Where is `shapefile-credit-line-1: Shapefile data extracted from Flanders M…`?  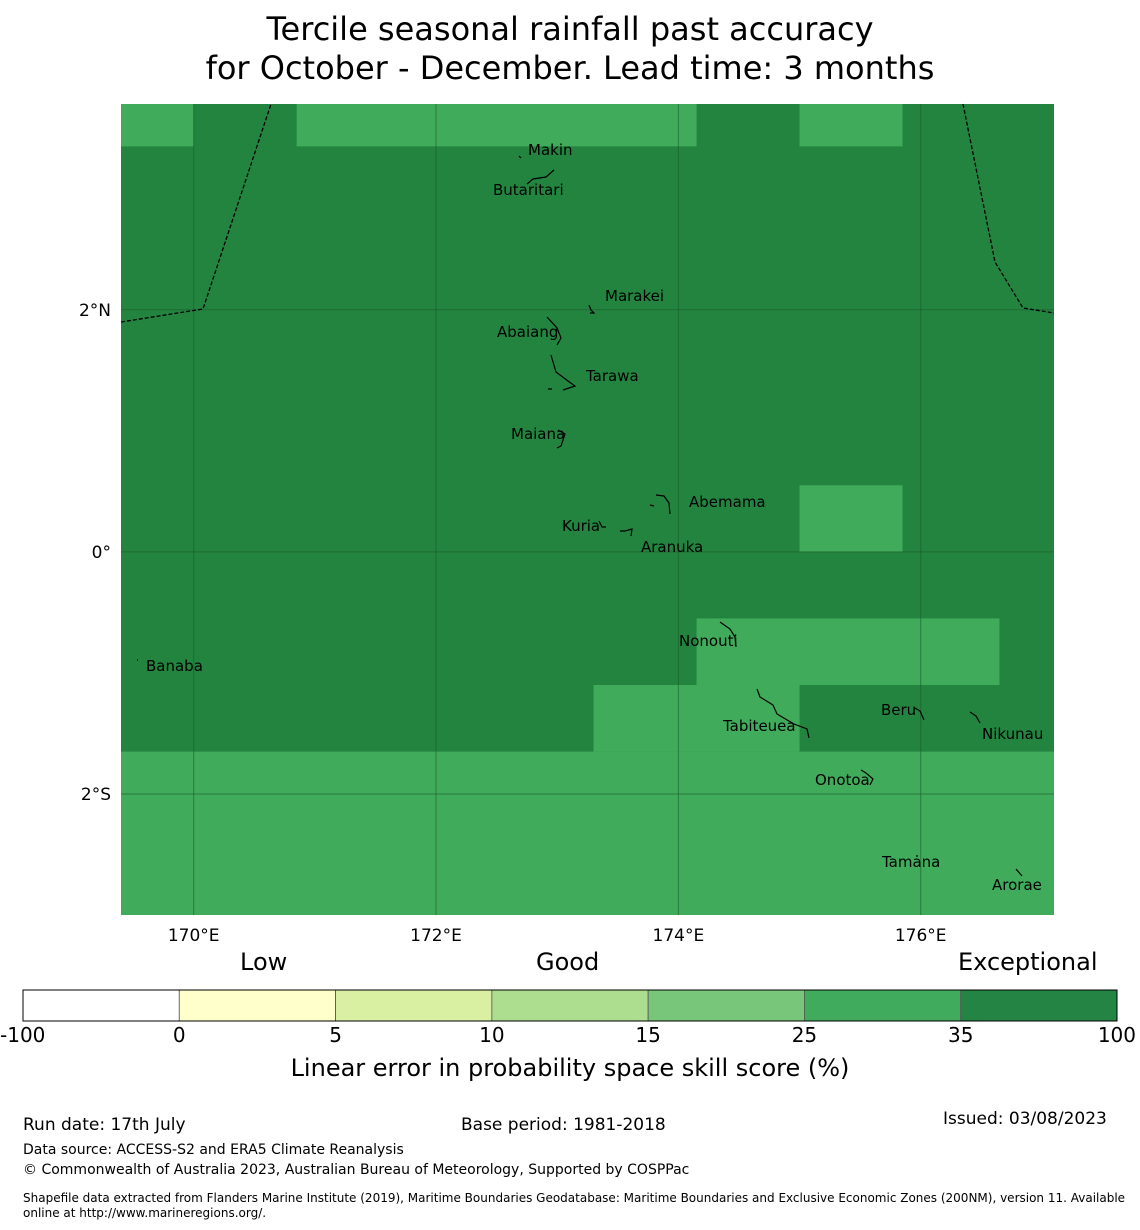 shapefile-credit-line-1: Shapefile data extracted from Flanders M… is located at coordinates (574, 1198).